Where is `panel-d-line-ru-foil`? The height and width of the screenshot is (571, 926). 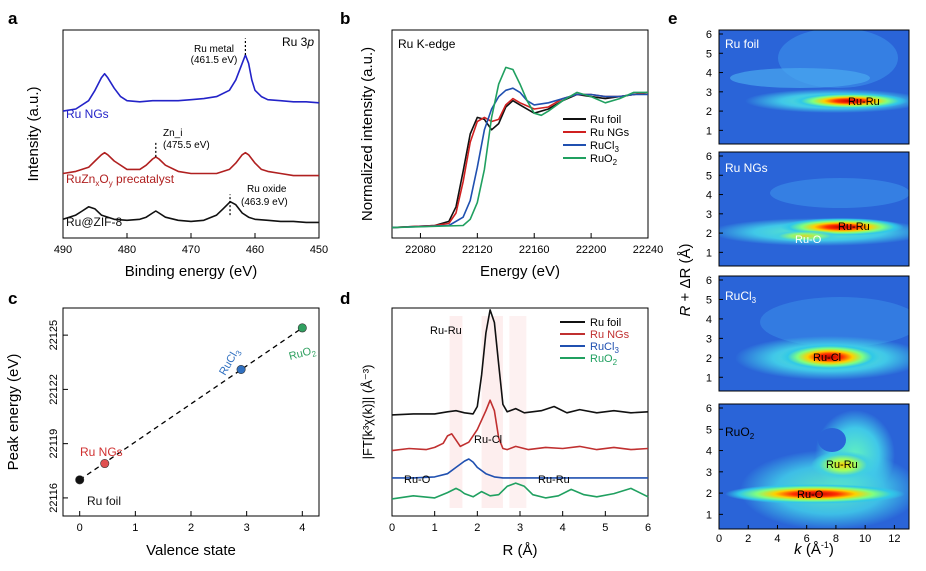 panel-d-line-ru-foil is located at coordinates (520, 362).